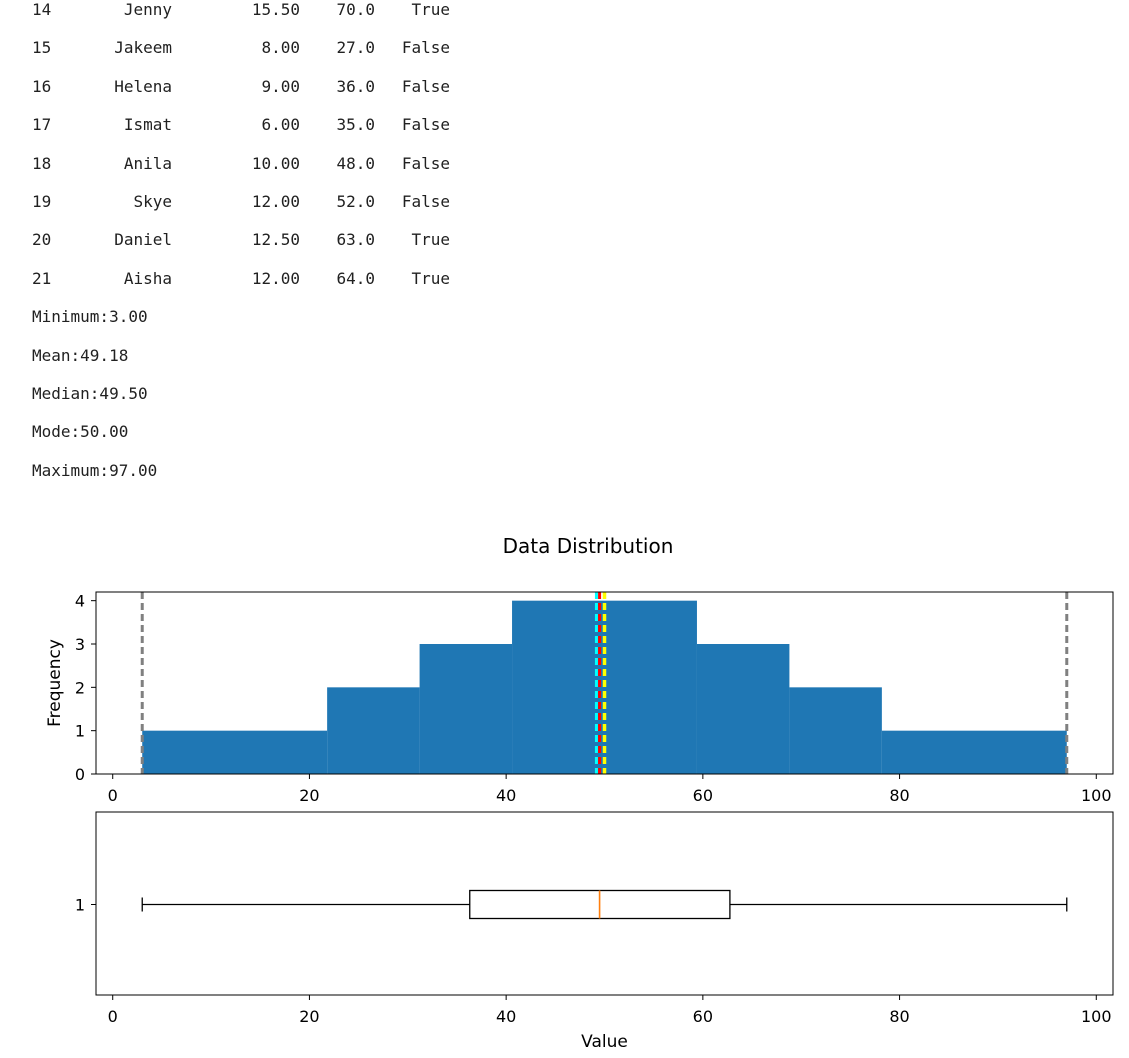 The width and height of the screenshot is (1129, 1058). What do you see at coordinates (95, 470) in the screenshot?
I see `stat-maximum: Maximum:97.00` at bounding box center [95, 470].